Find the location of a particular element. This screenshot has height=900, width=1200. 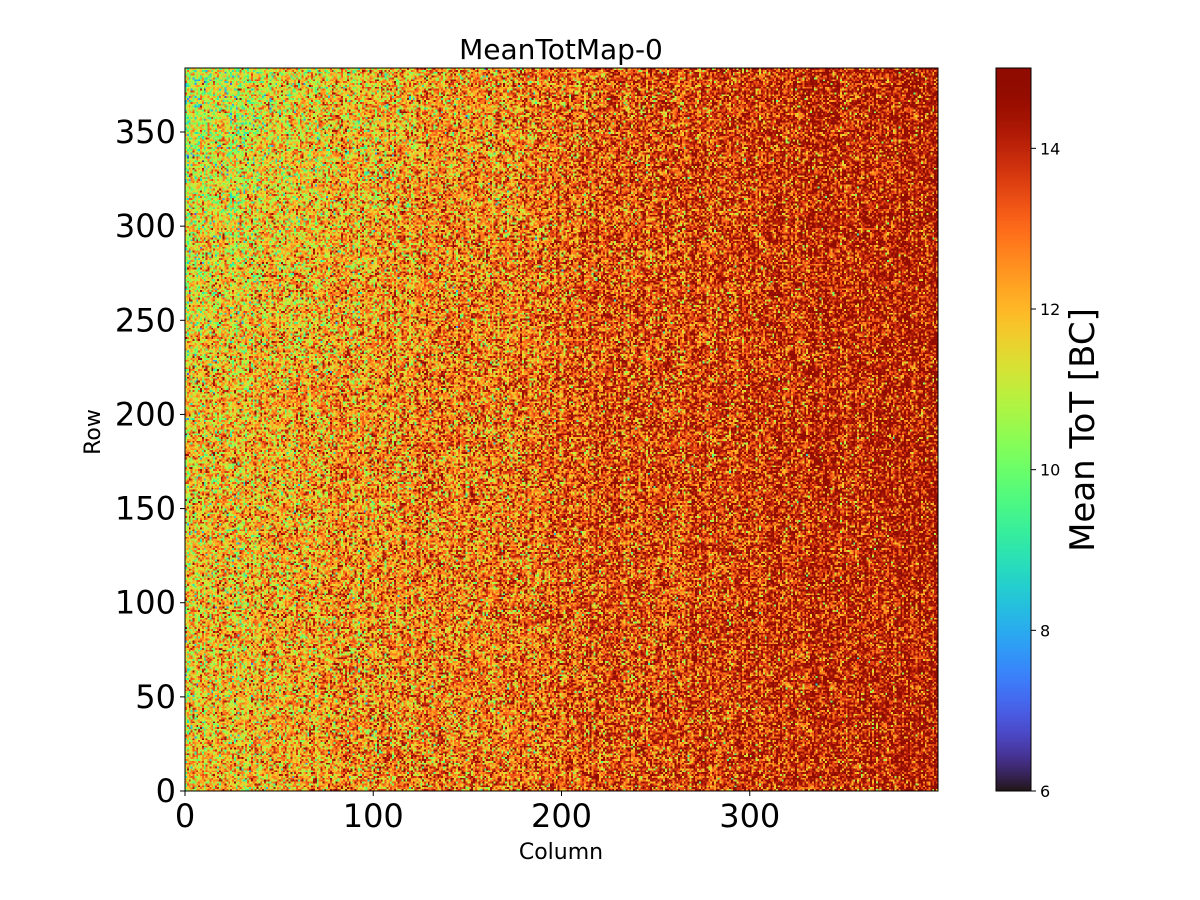

y-axis-ticks: 0 50 100 150 200 250 300 350 is located at coordinates (150, 461).